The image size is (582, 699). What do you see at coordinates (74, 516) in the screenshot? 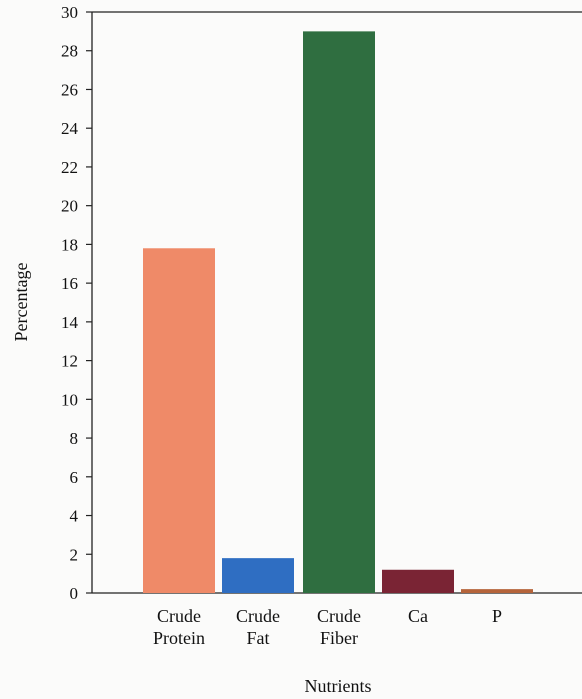
I see `y-tick-label: 4` at bounding box center [74, 516].